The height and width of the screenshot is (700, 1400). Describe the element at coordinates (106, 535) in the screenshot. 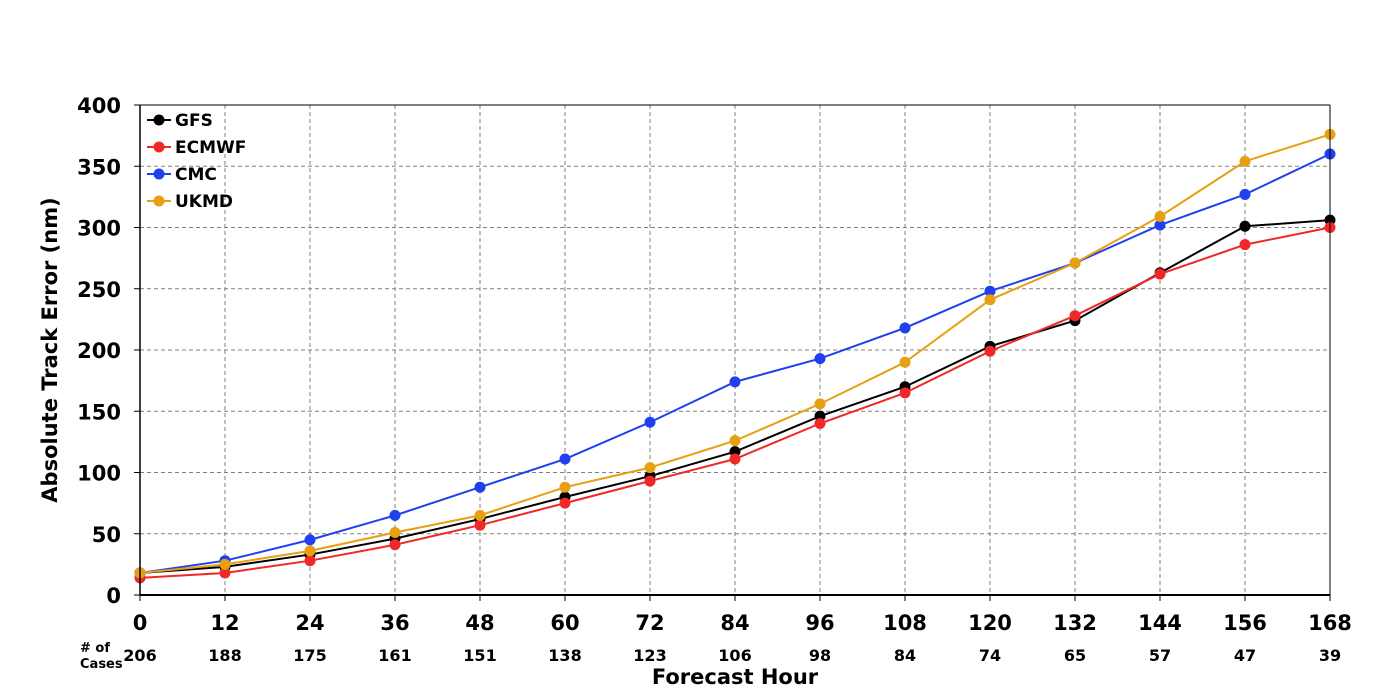

I see `y-tick-label: 50` at that location.